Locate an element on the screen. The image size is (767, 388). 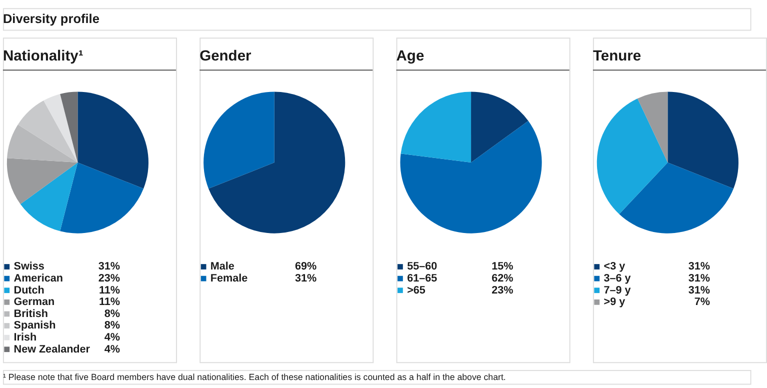
legend-label: 61–65 is located at coordinates (422, 278).